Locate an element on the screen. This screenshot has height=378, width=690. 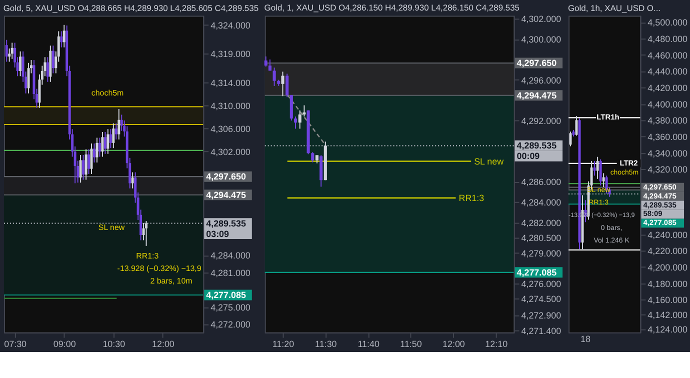
annotation: SL new is located at coordinates (111, 227).